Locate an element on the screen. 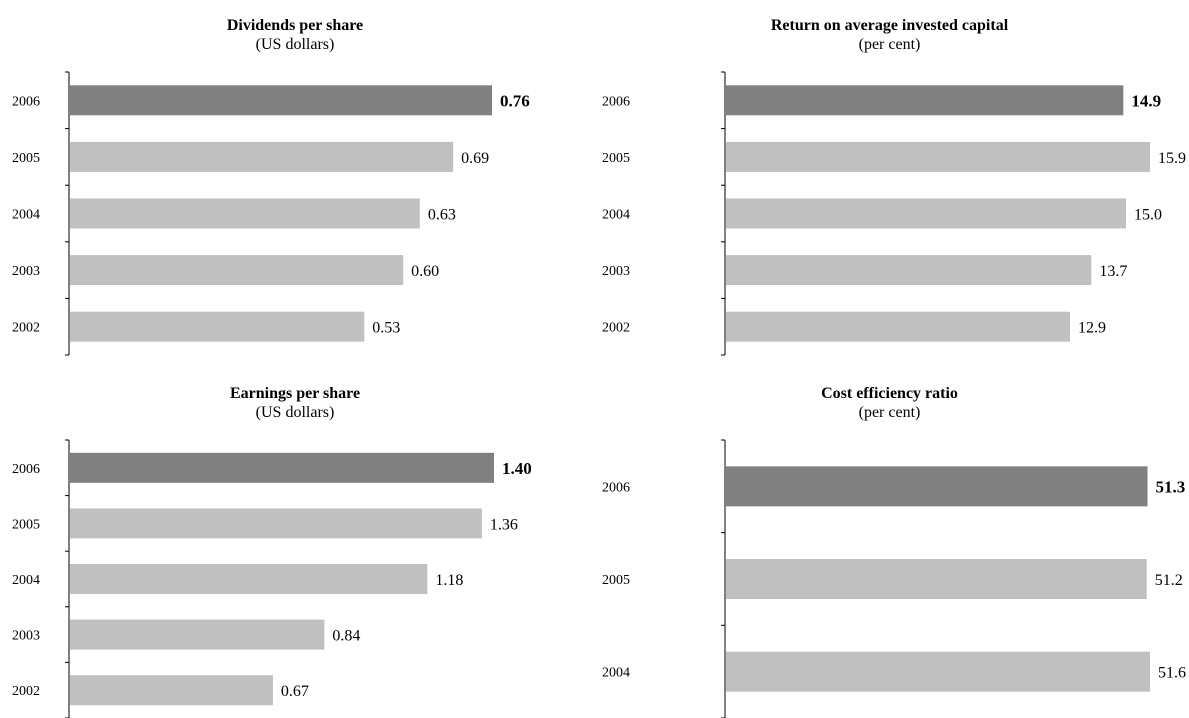 This screenshot has width=1189, height=718. chart-title: Cost efficiency ratio is located at coordinates (889, 393).